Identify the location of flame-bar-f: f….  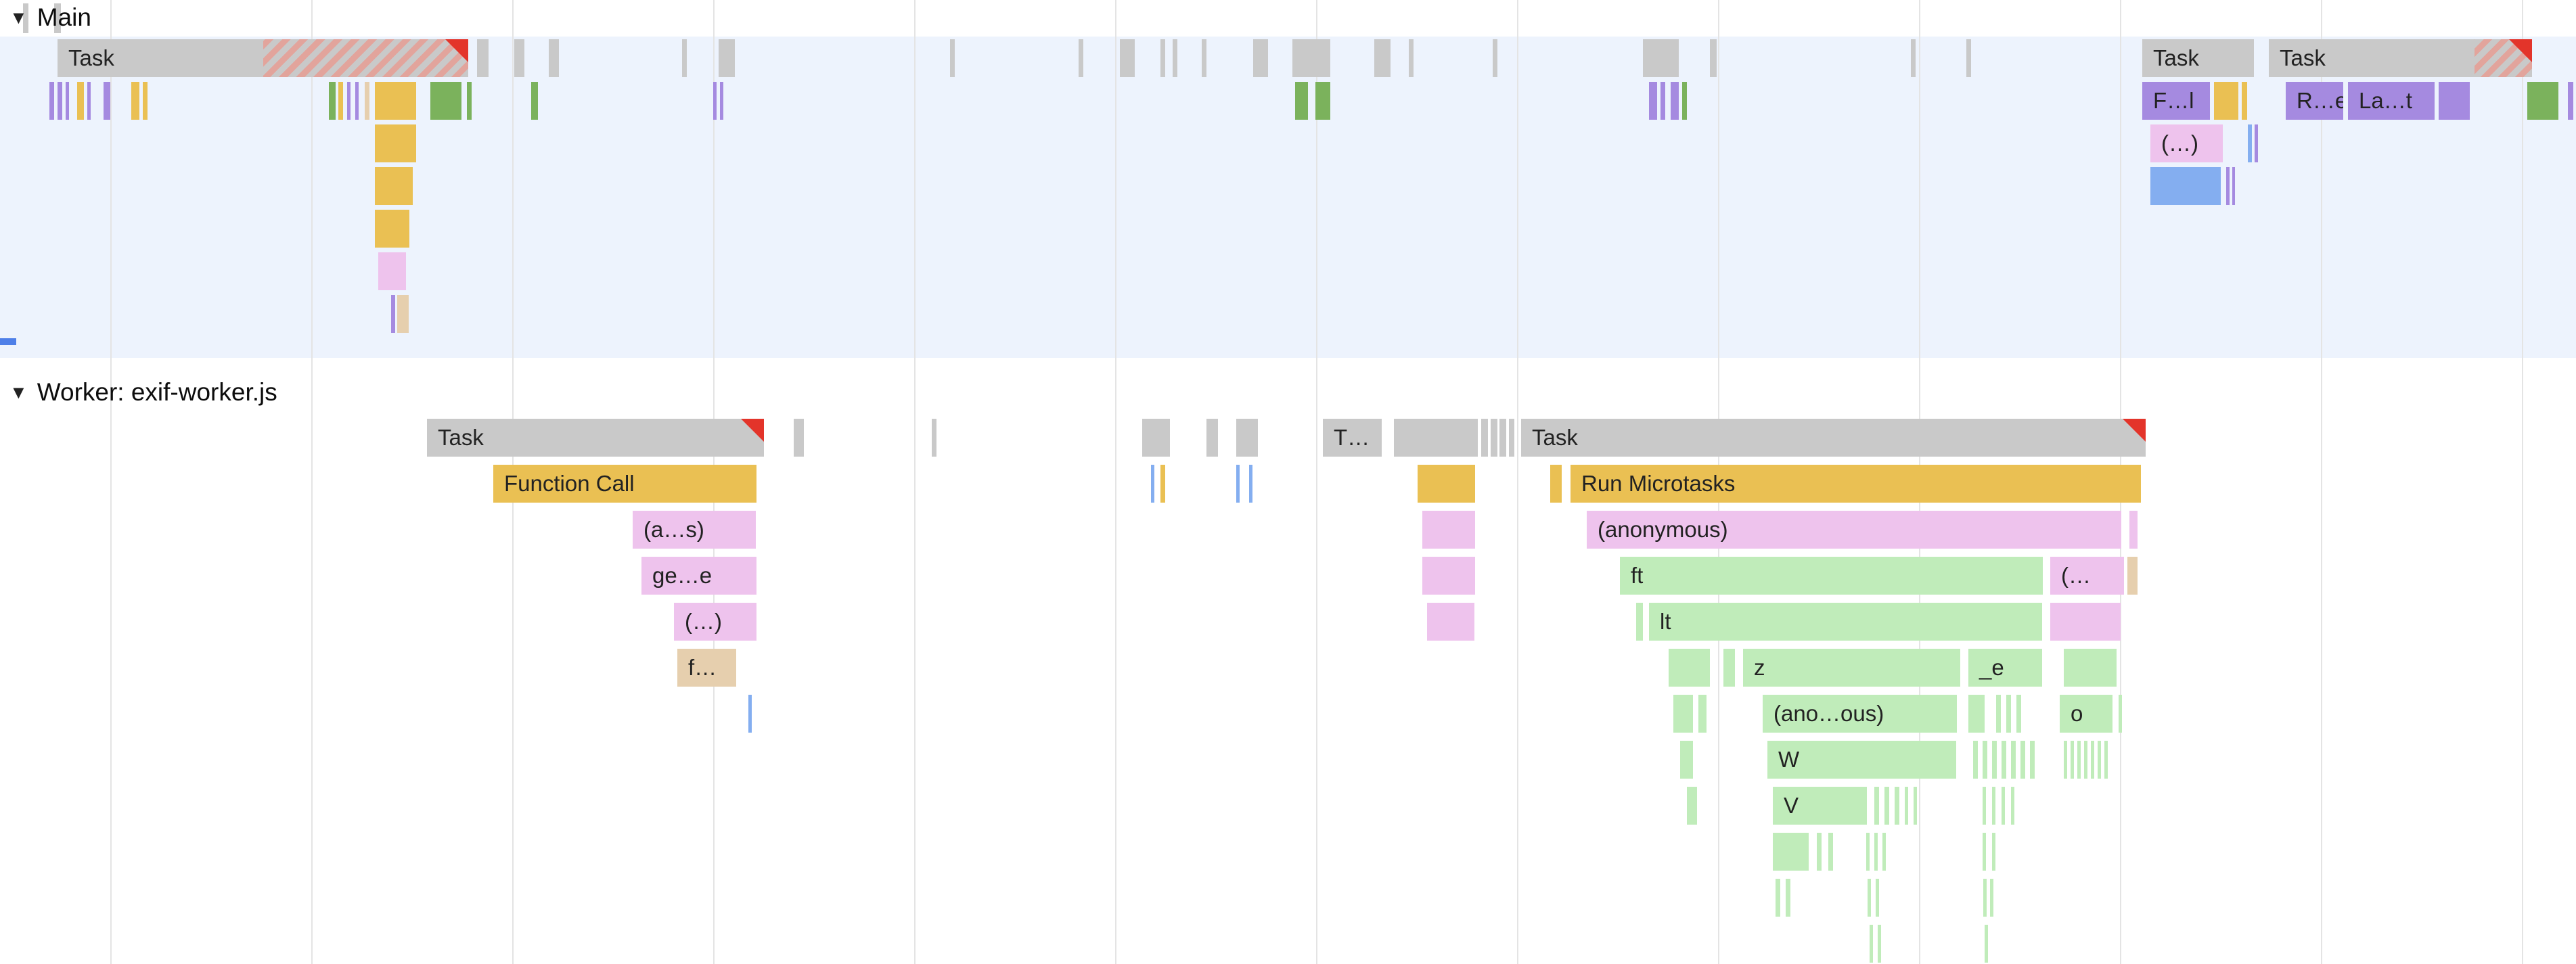
(706, 668).